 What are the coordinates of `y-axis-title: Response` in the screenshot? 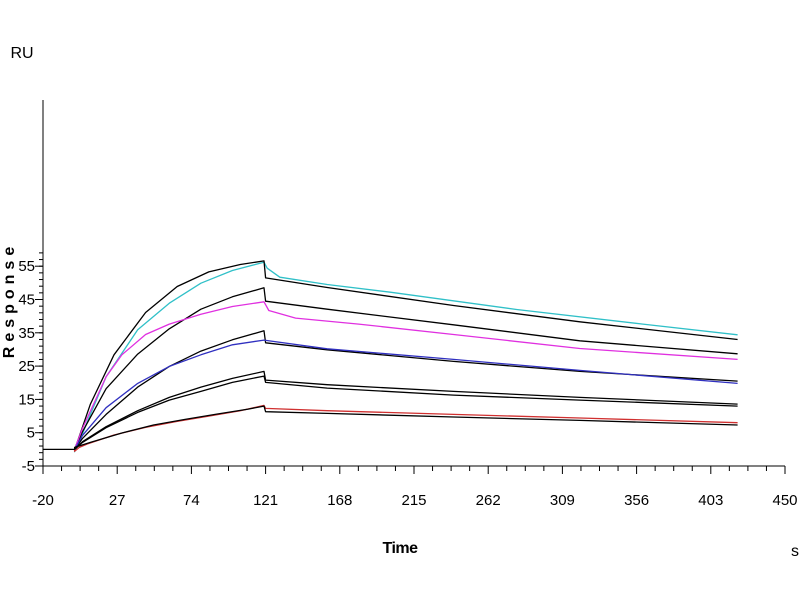 It's located at (9, 300).